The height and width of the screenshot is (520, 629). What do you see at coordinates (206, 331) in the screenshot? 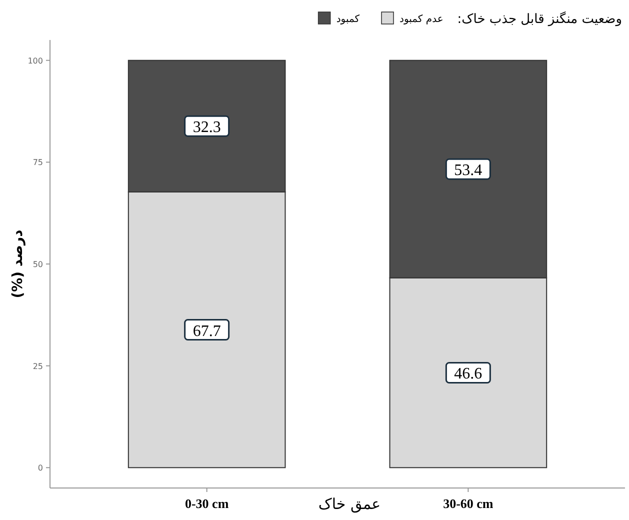
I see `data-label: 67.7` at bounding box center [206, 331].